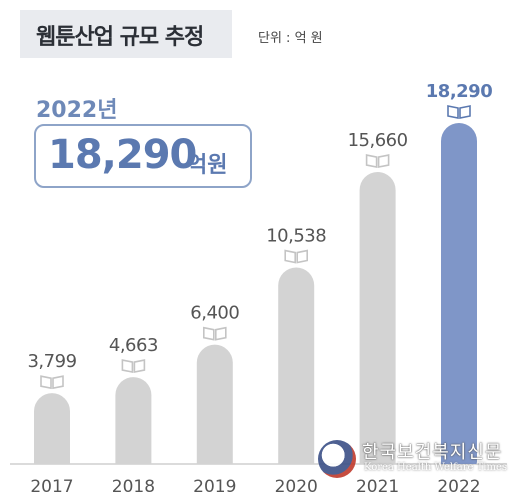 The height and width of the screenshot is (496, 517). What do you see at coordinates (122, 155) in the screenshot?
I see `highlight-value: 18,290` at bounding box center [122, 155].